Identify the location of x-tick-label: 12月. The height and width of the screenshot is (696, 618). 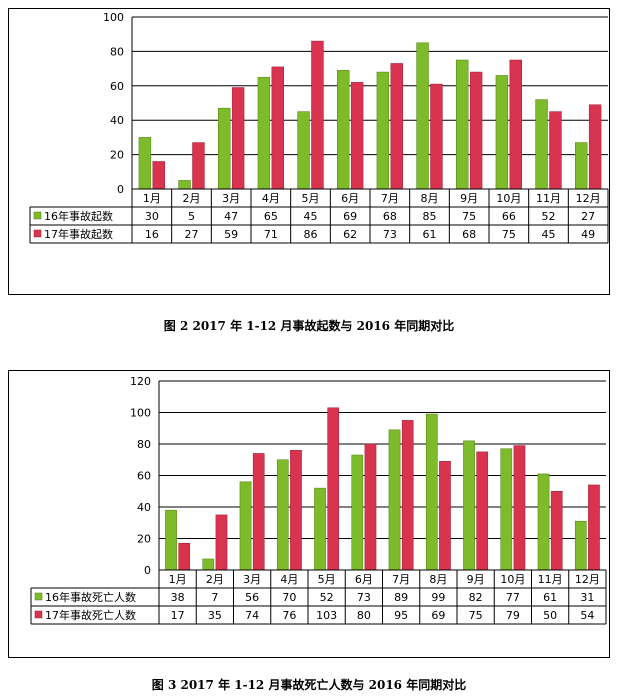
(587, 579).